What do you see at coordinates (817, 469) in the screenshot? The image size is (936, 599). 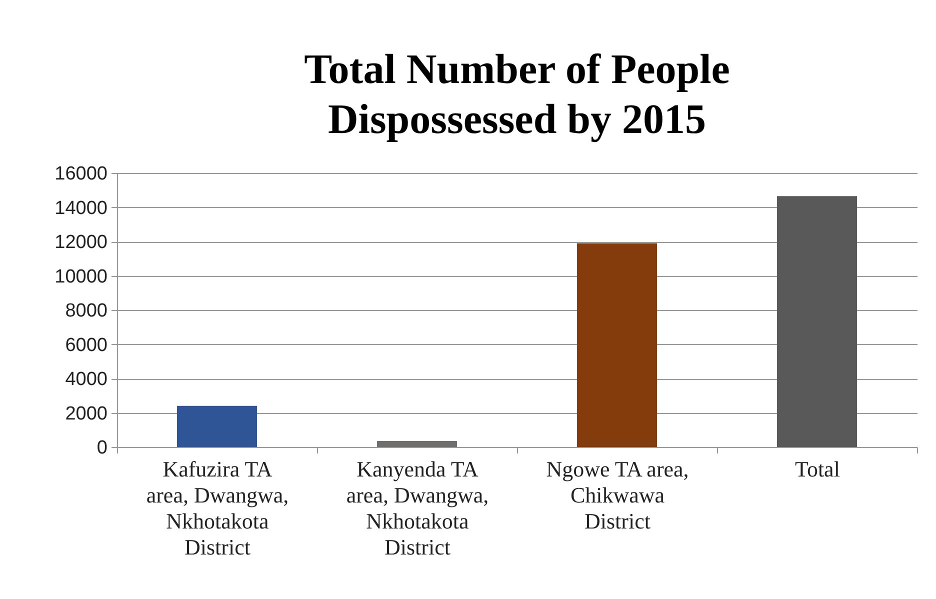 I see `x-tick-label: Total` at bounding box center [817, 469].